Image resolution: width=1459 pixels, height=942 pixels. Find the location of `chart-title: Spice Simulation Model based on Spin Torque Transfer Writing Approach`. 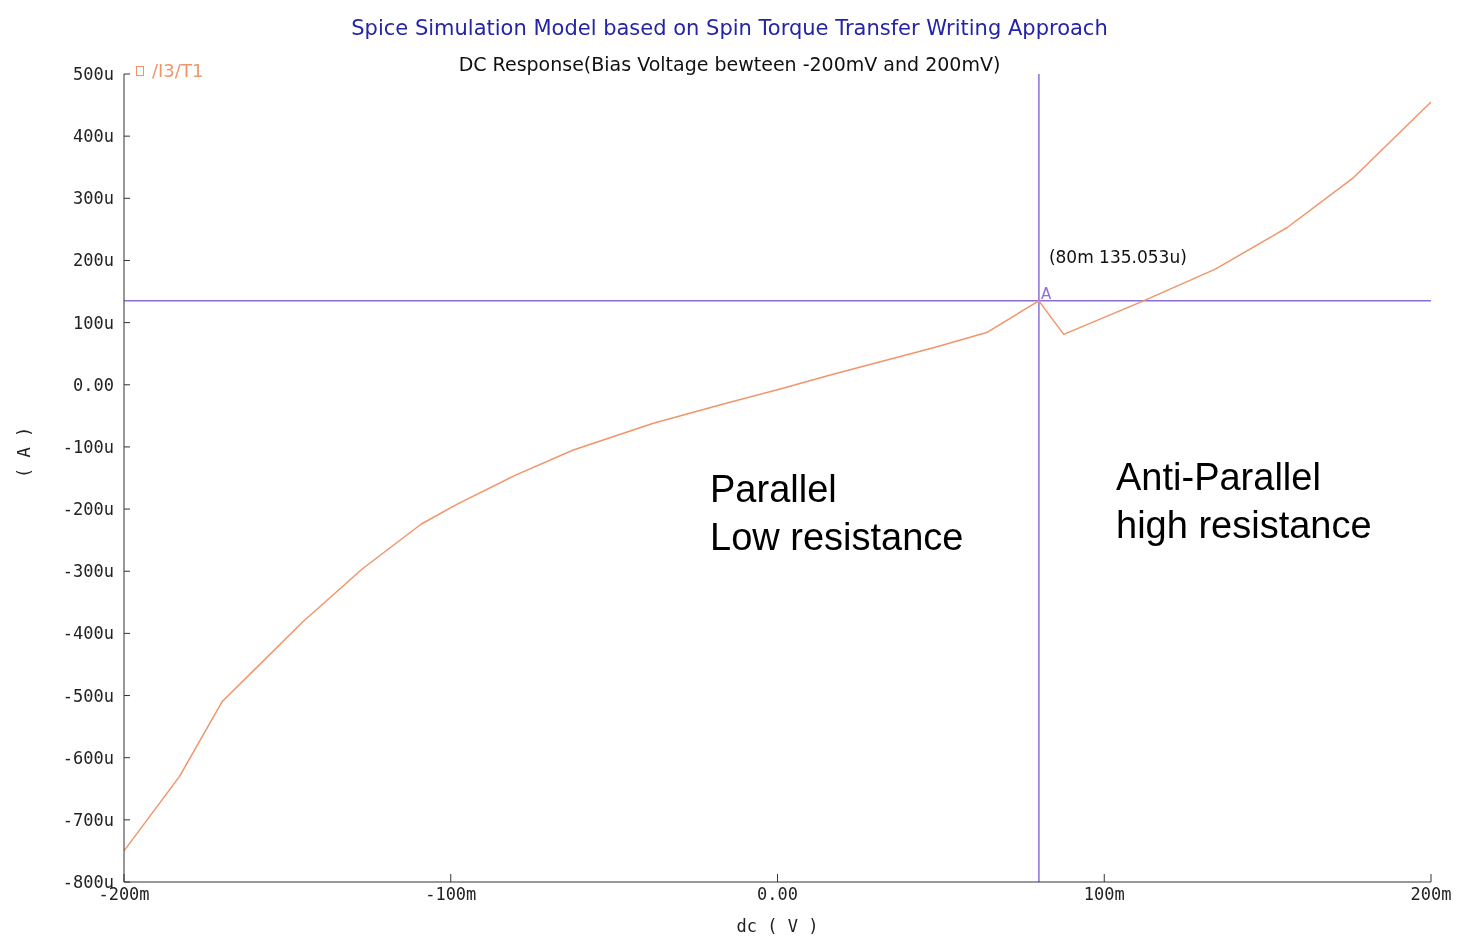

chart-title: Spice Simulation Model based on Spin Torque Transfer Writing Approach is located at coordinates (729, 28).